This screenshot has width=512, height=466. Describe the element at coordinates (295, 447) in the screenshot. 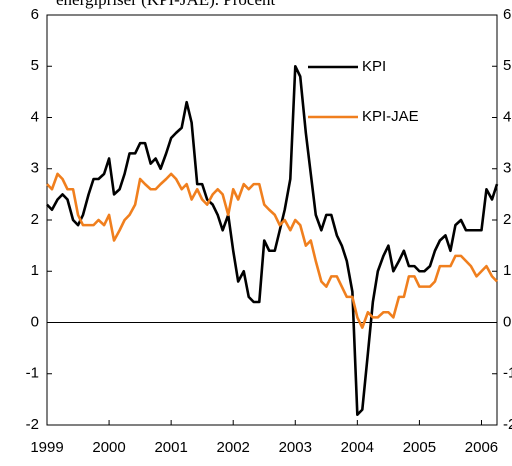

I see `x-tick-label: 2003` at that location.